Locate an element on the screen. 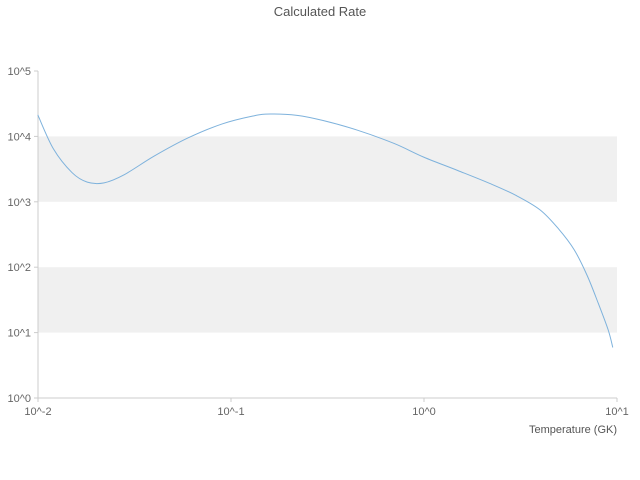 The image size is (640, 480). y-tick-label: 10^3 is located at coordinates (19, 203).